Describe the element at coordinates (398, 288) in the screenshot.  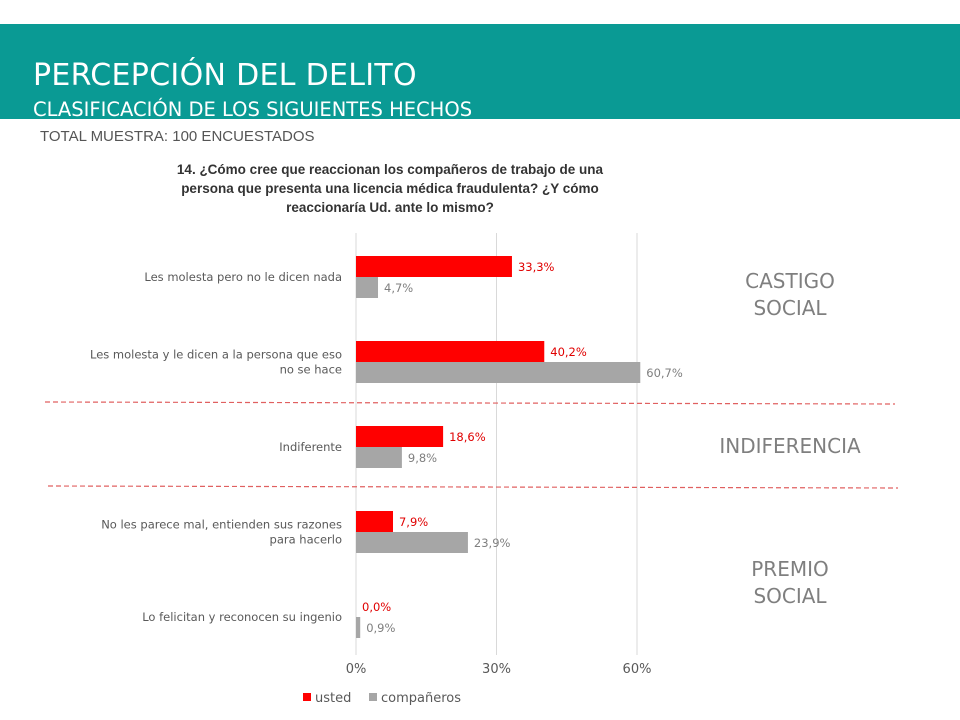
I see `data-label: 4,7%` at that location.